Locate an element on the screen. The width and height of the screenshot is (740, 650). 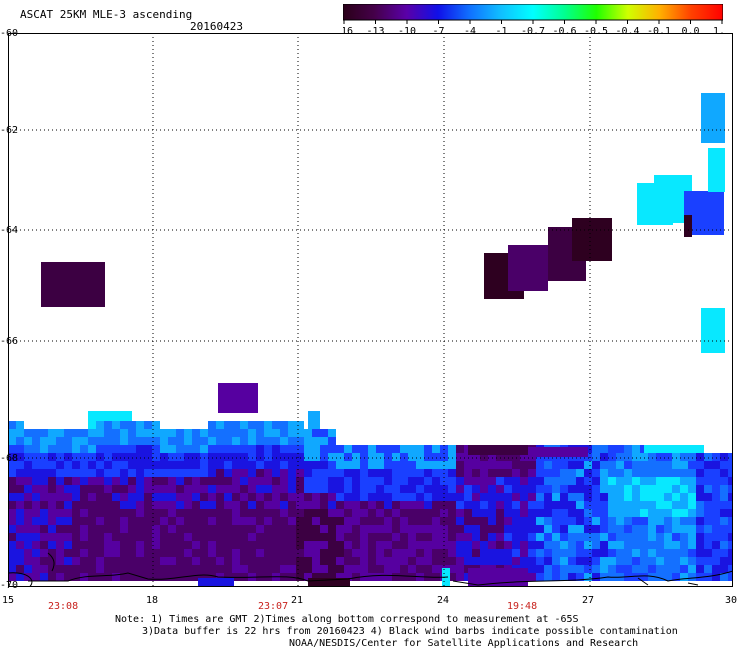
y-label: -60 is located at coordinates (9, 33).